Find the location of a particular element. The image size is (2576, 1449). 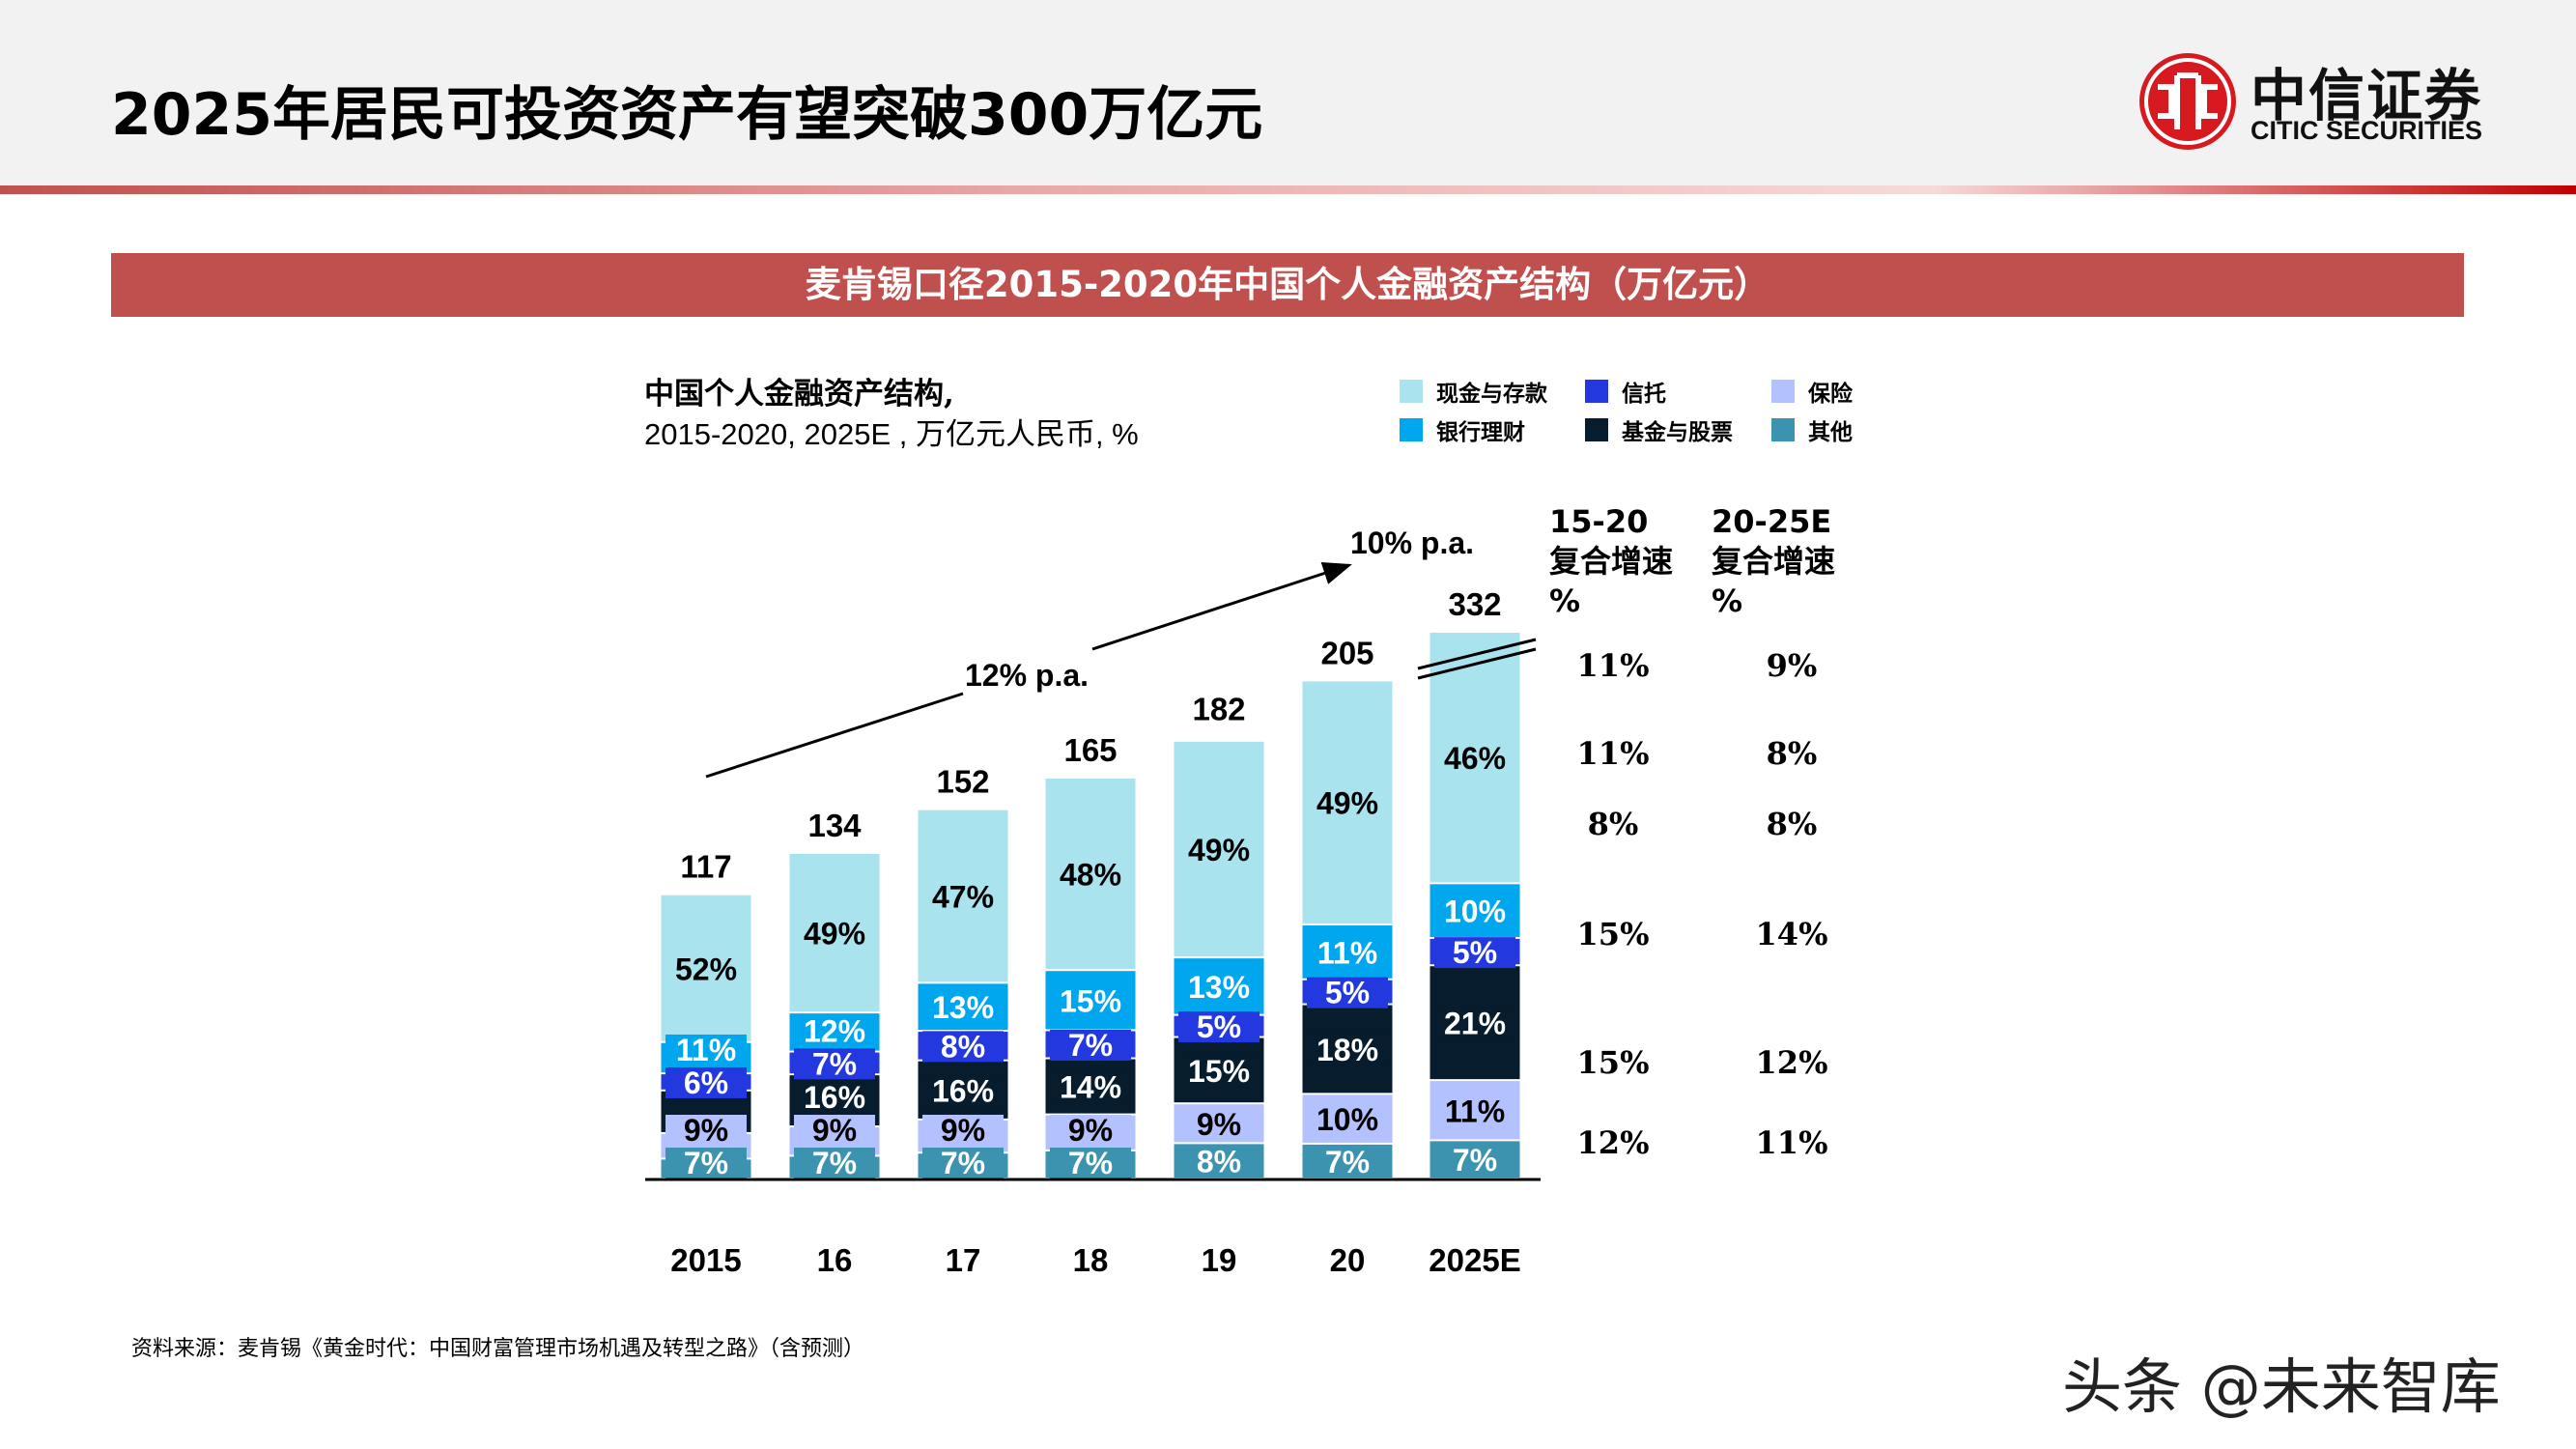

legend-item: 信托 is located at coordinates (1625, 391).